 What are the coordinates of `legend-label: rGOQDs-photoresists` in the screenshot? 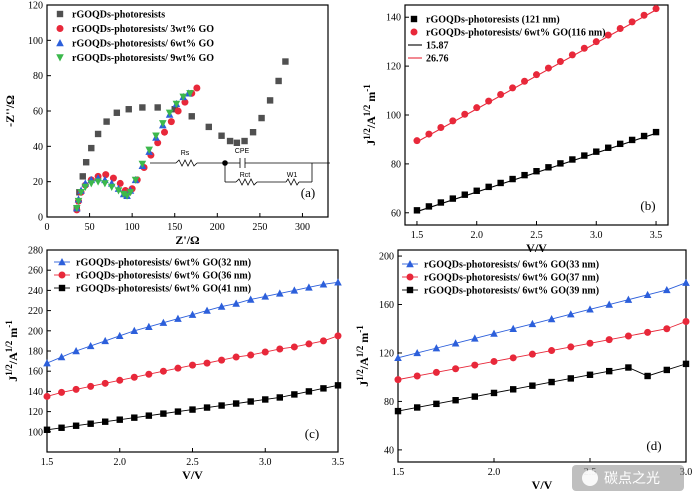 It's located at (118, 15).